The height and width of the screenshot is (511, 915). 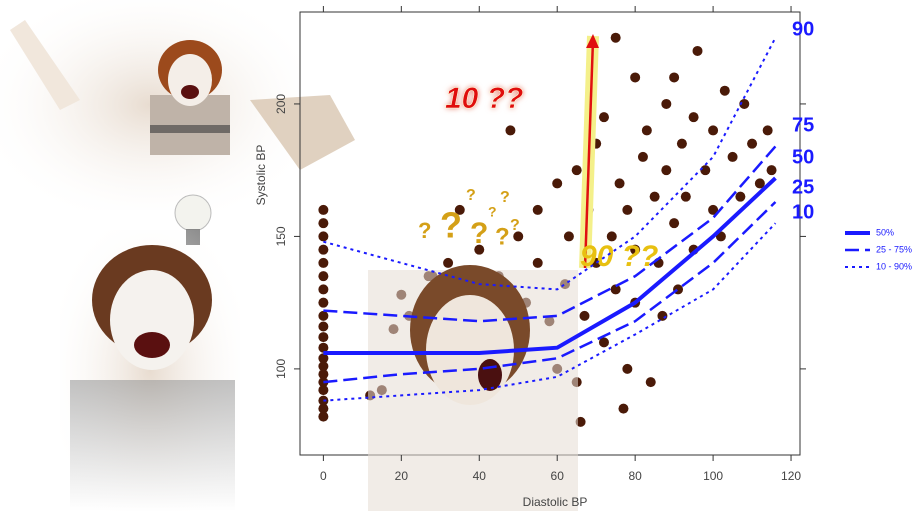 I want to click on quantile-label: 25, so click(x=803, y=187).